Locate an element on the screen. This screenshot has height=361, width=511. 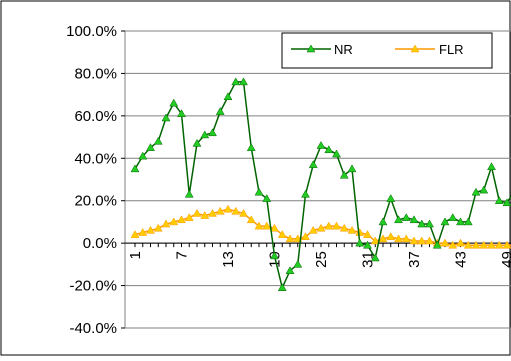
legend-label-flr: FLR is located at coordinates (451, 49).